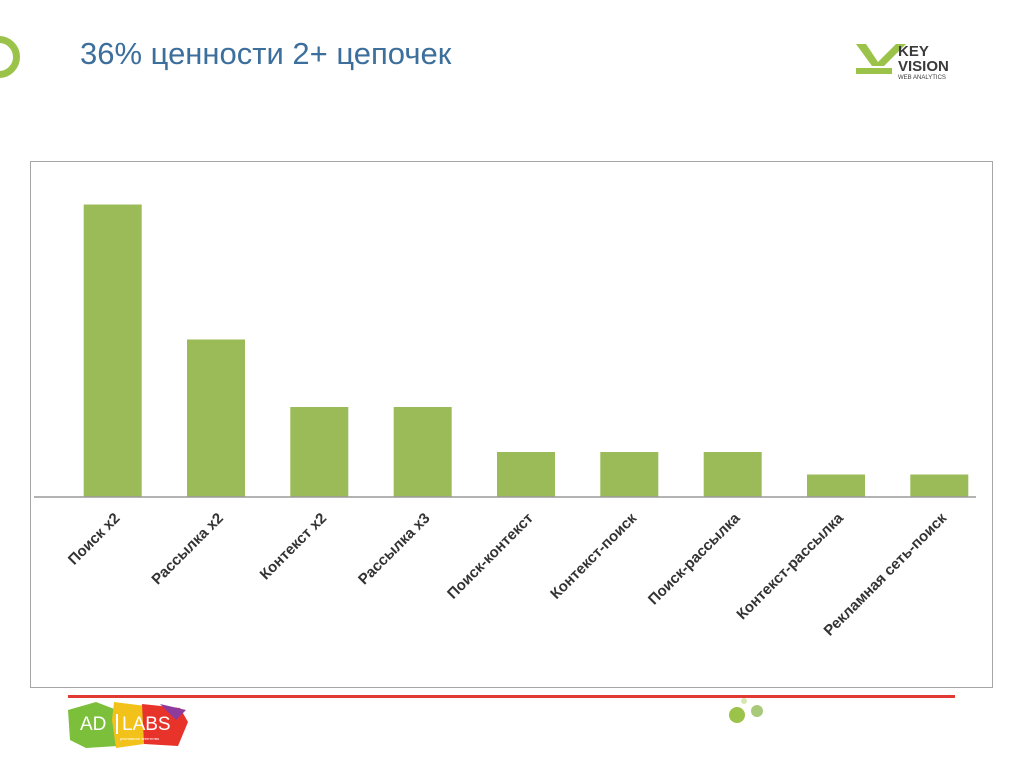 This screenshot has height=768, width=1024. Describe the element at coordinates (146, 724) in the screenshot. I see `adlabs-logo-part2: LABS` at that location.